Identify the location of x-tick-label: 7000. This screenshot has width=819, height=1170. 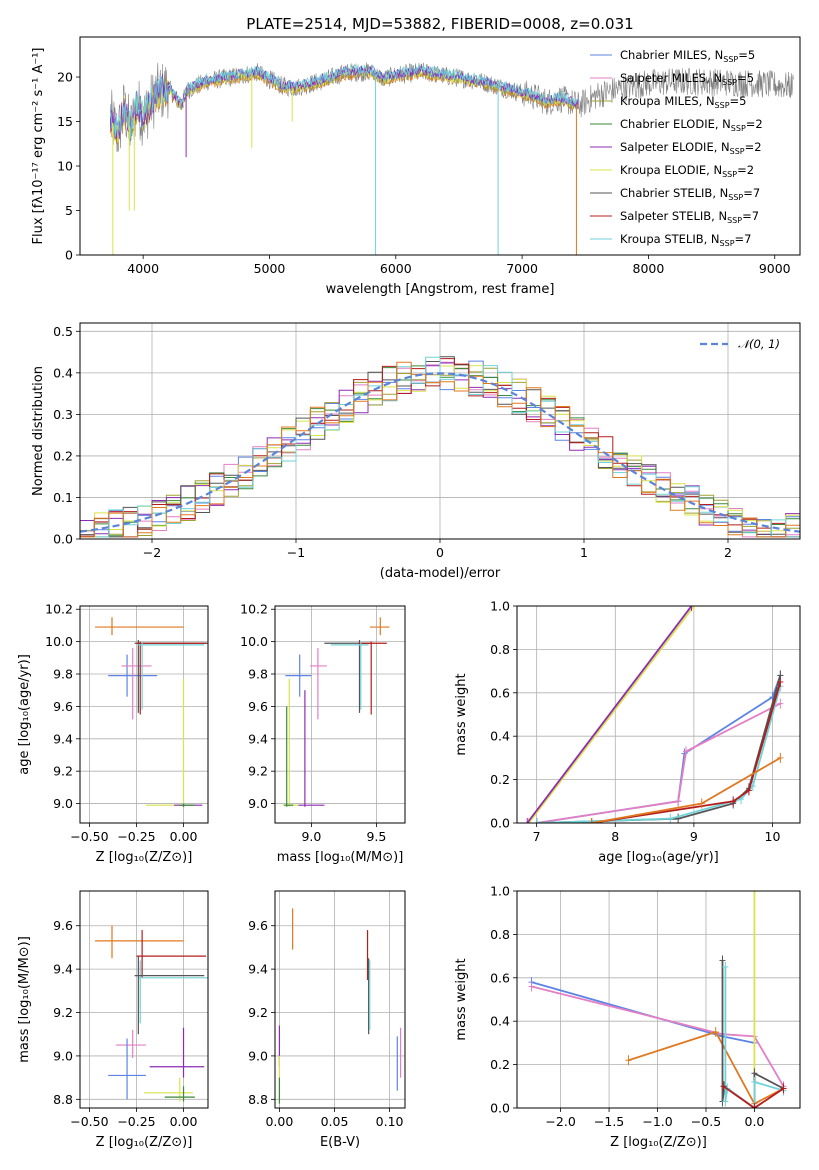
(522, 268).